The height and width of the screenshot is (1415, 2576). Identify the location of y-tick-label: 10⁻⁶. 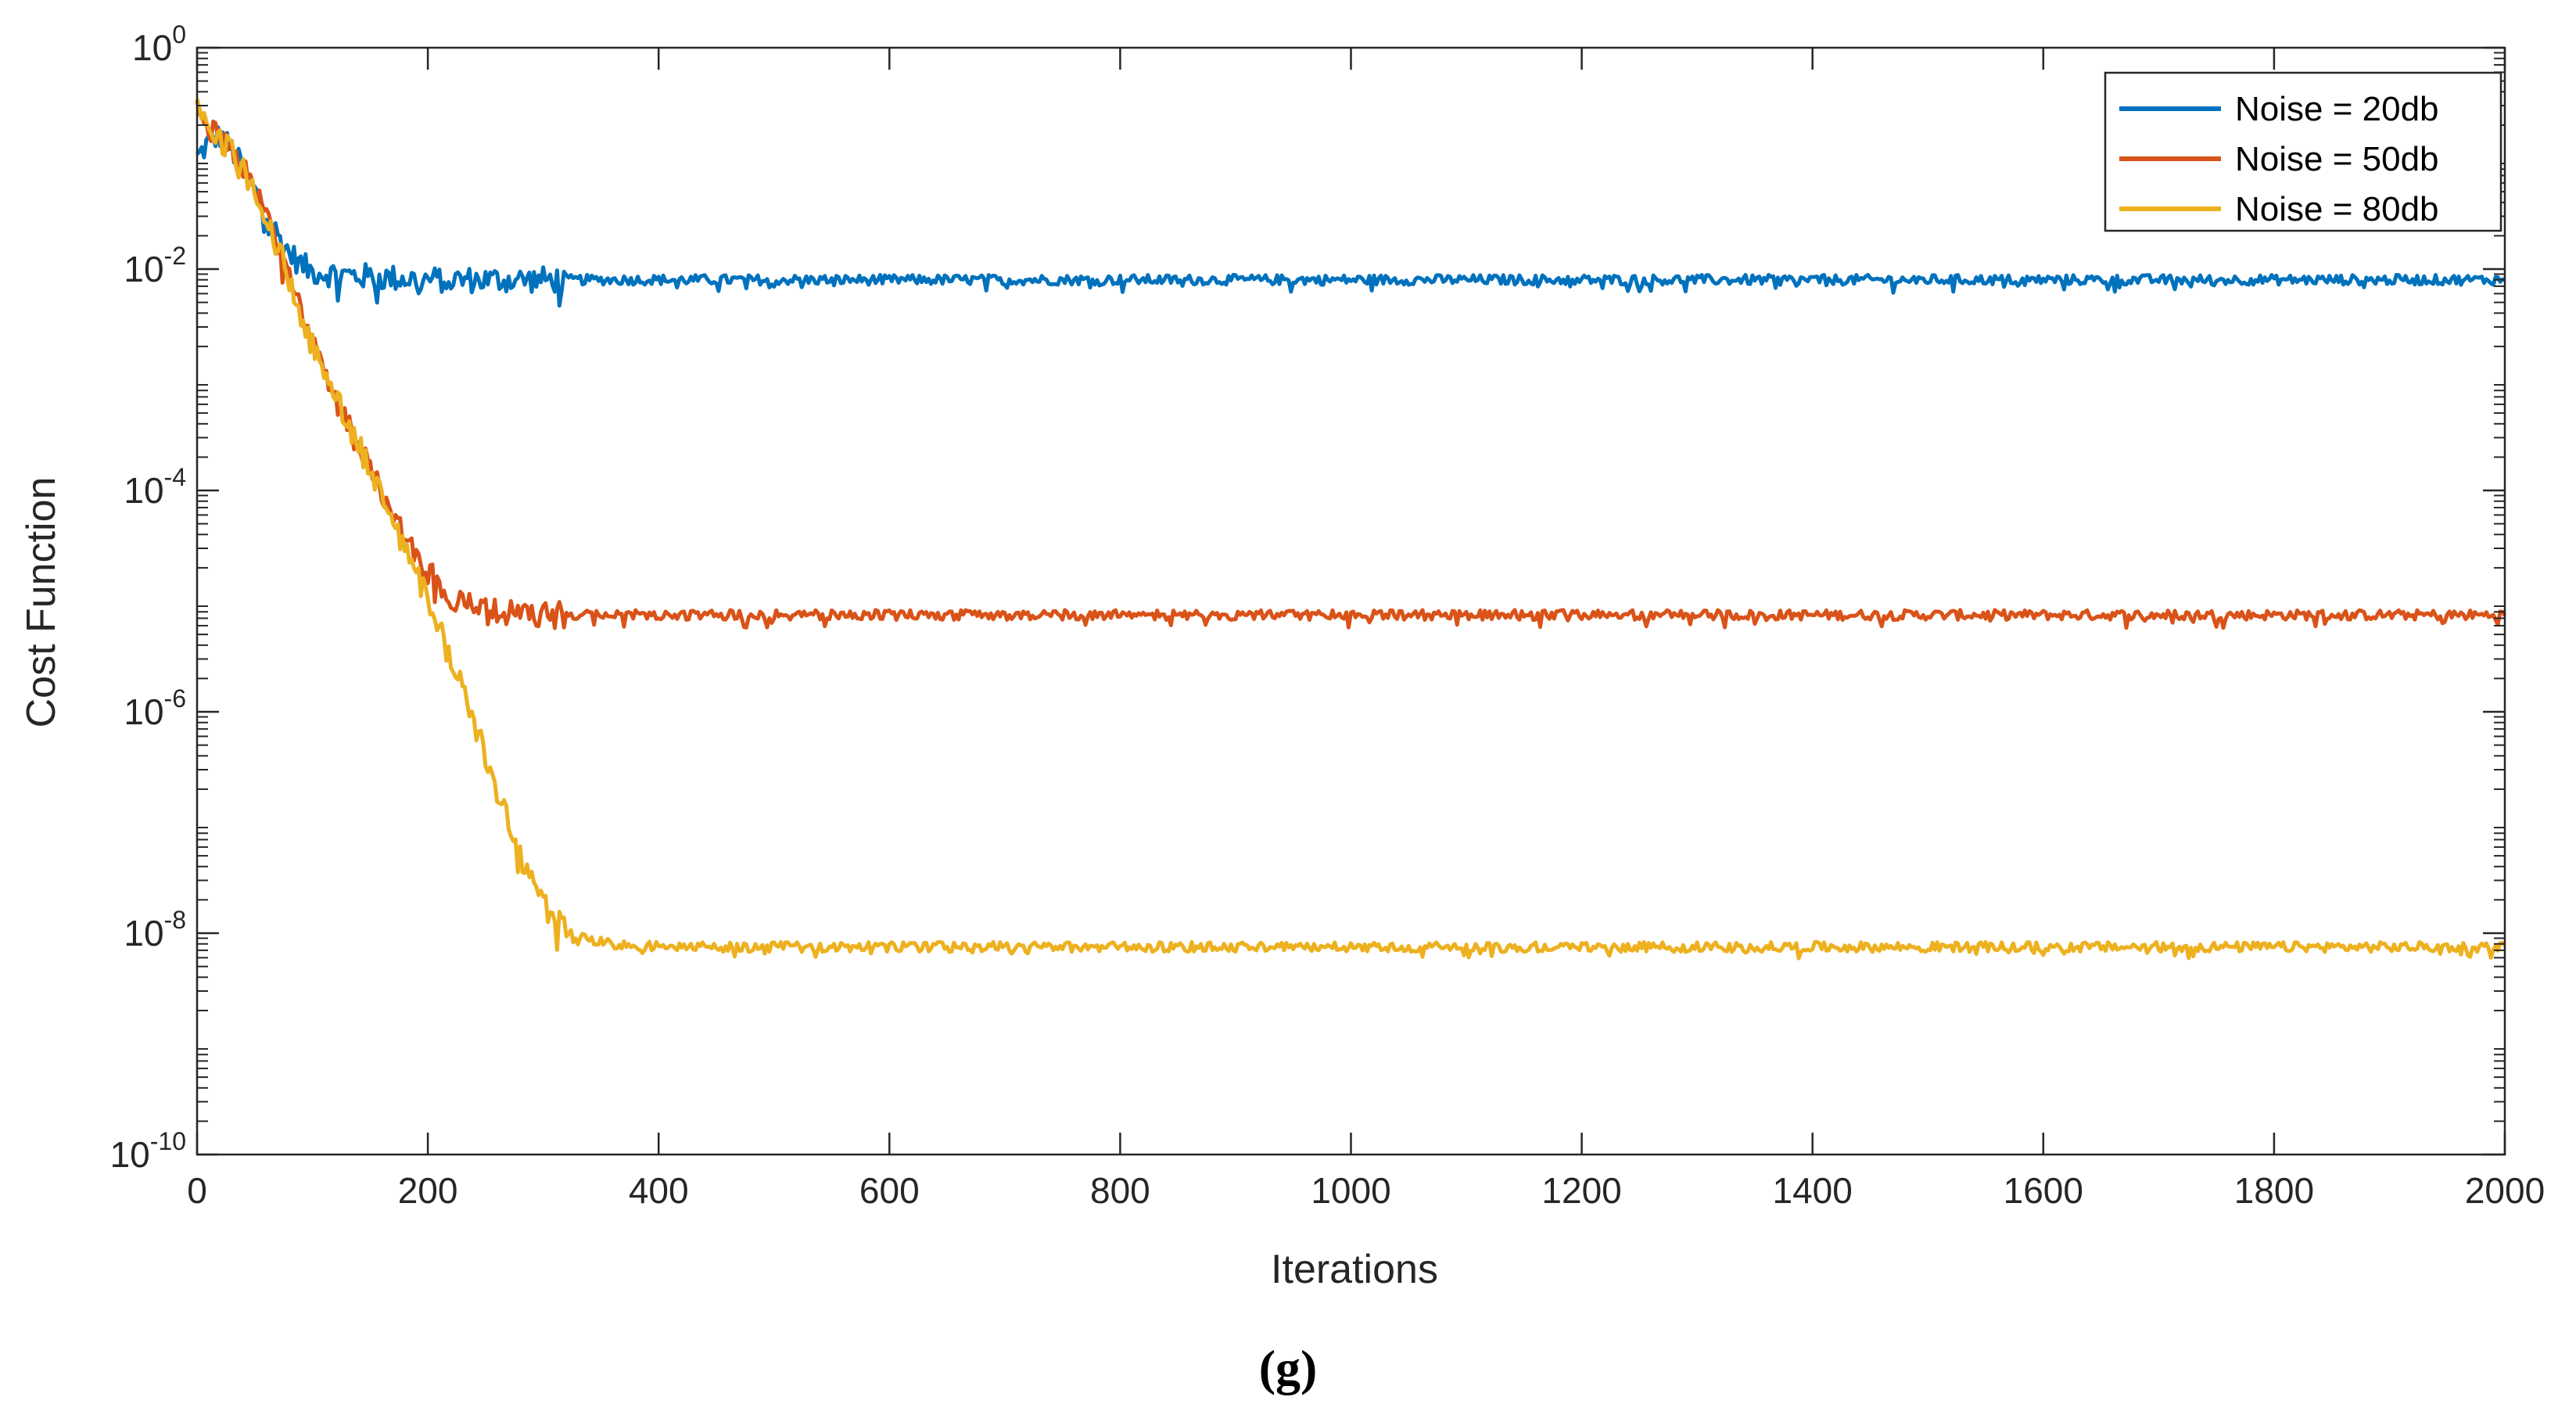
(155, 708).